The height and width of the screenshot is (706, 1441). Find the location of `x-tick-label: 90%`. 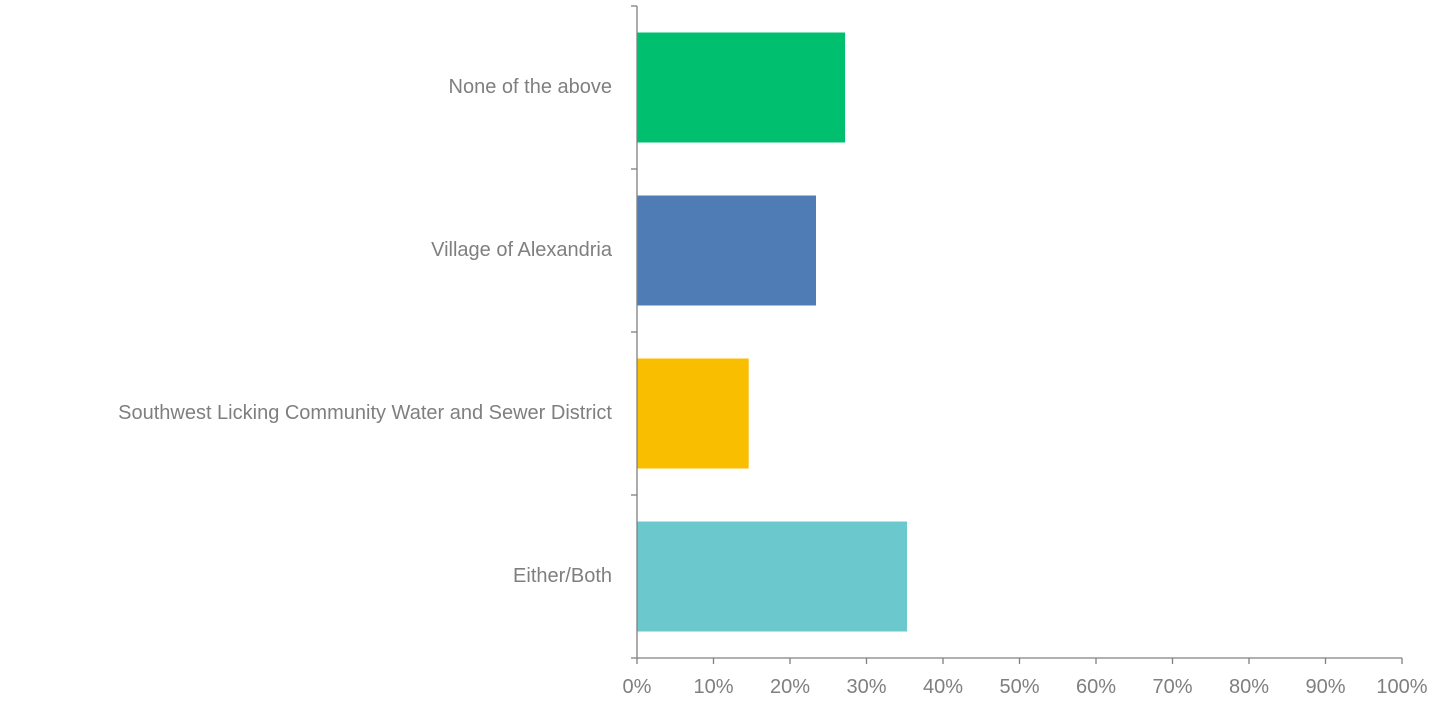

x-tick-label: 90% is located at coordinates (1325, 687).